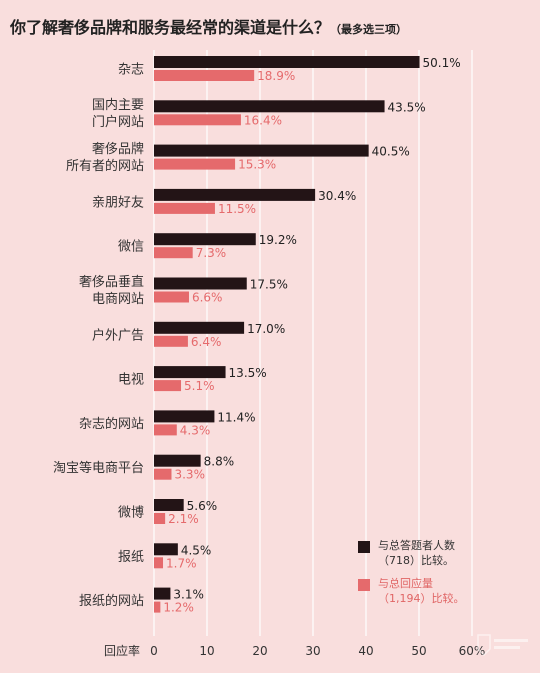 This screenshot has height=673, width=540. Describe the element at coordinates (131, 557) in the screenshot. I see `category-label: 报纸` at that location.